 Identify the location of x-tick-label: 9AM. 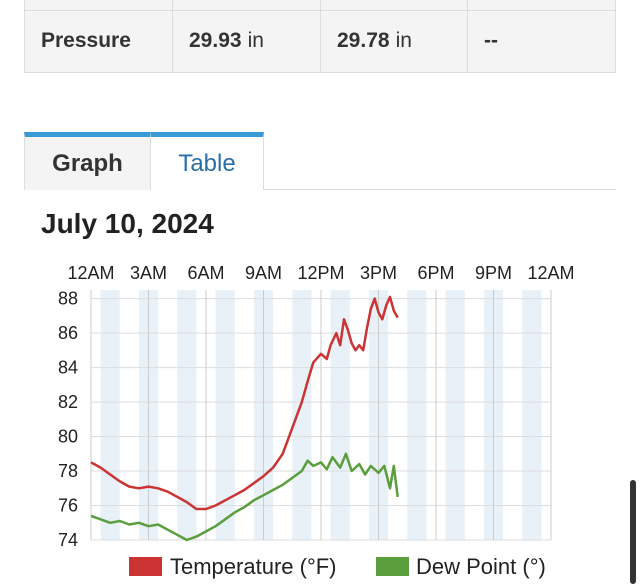
(263, 273).